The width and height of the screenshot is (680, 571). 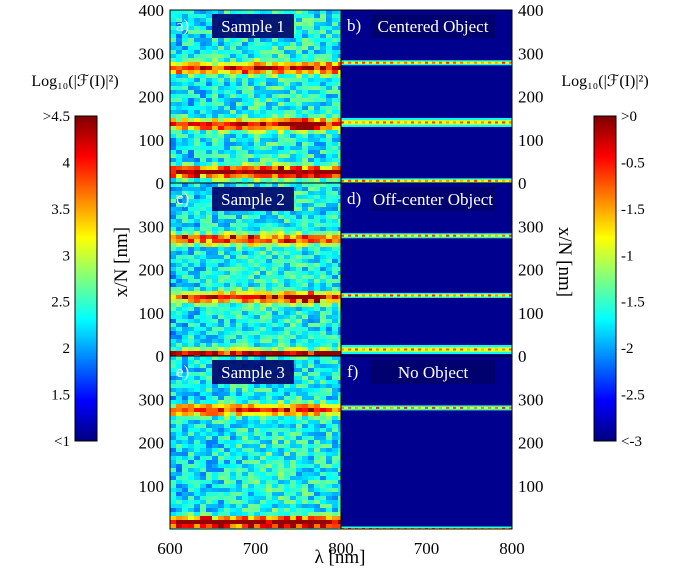 I want to click on y-tick-left-1-2: 100, so click(x=152, y=313).